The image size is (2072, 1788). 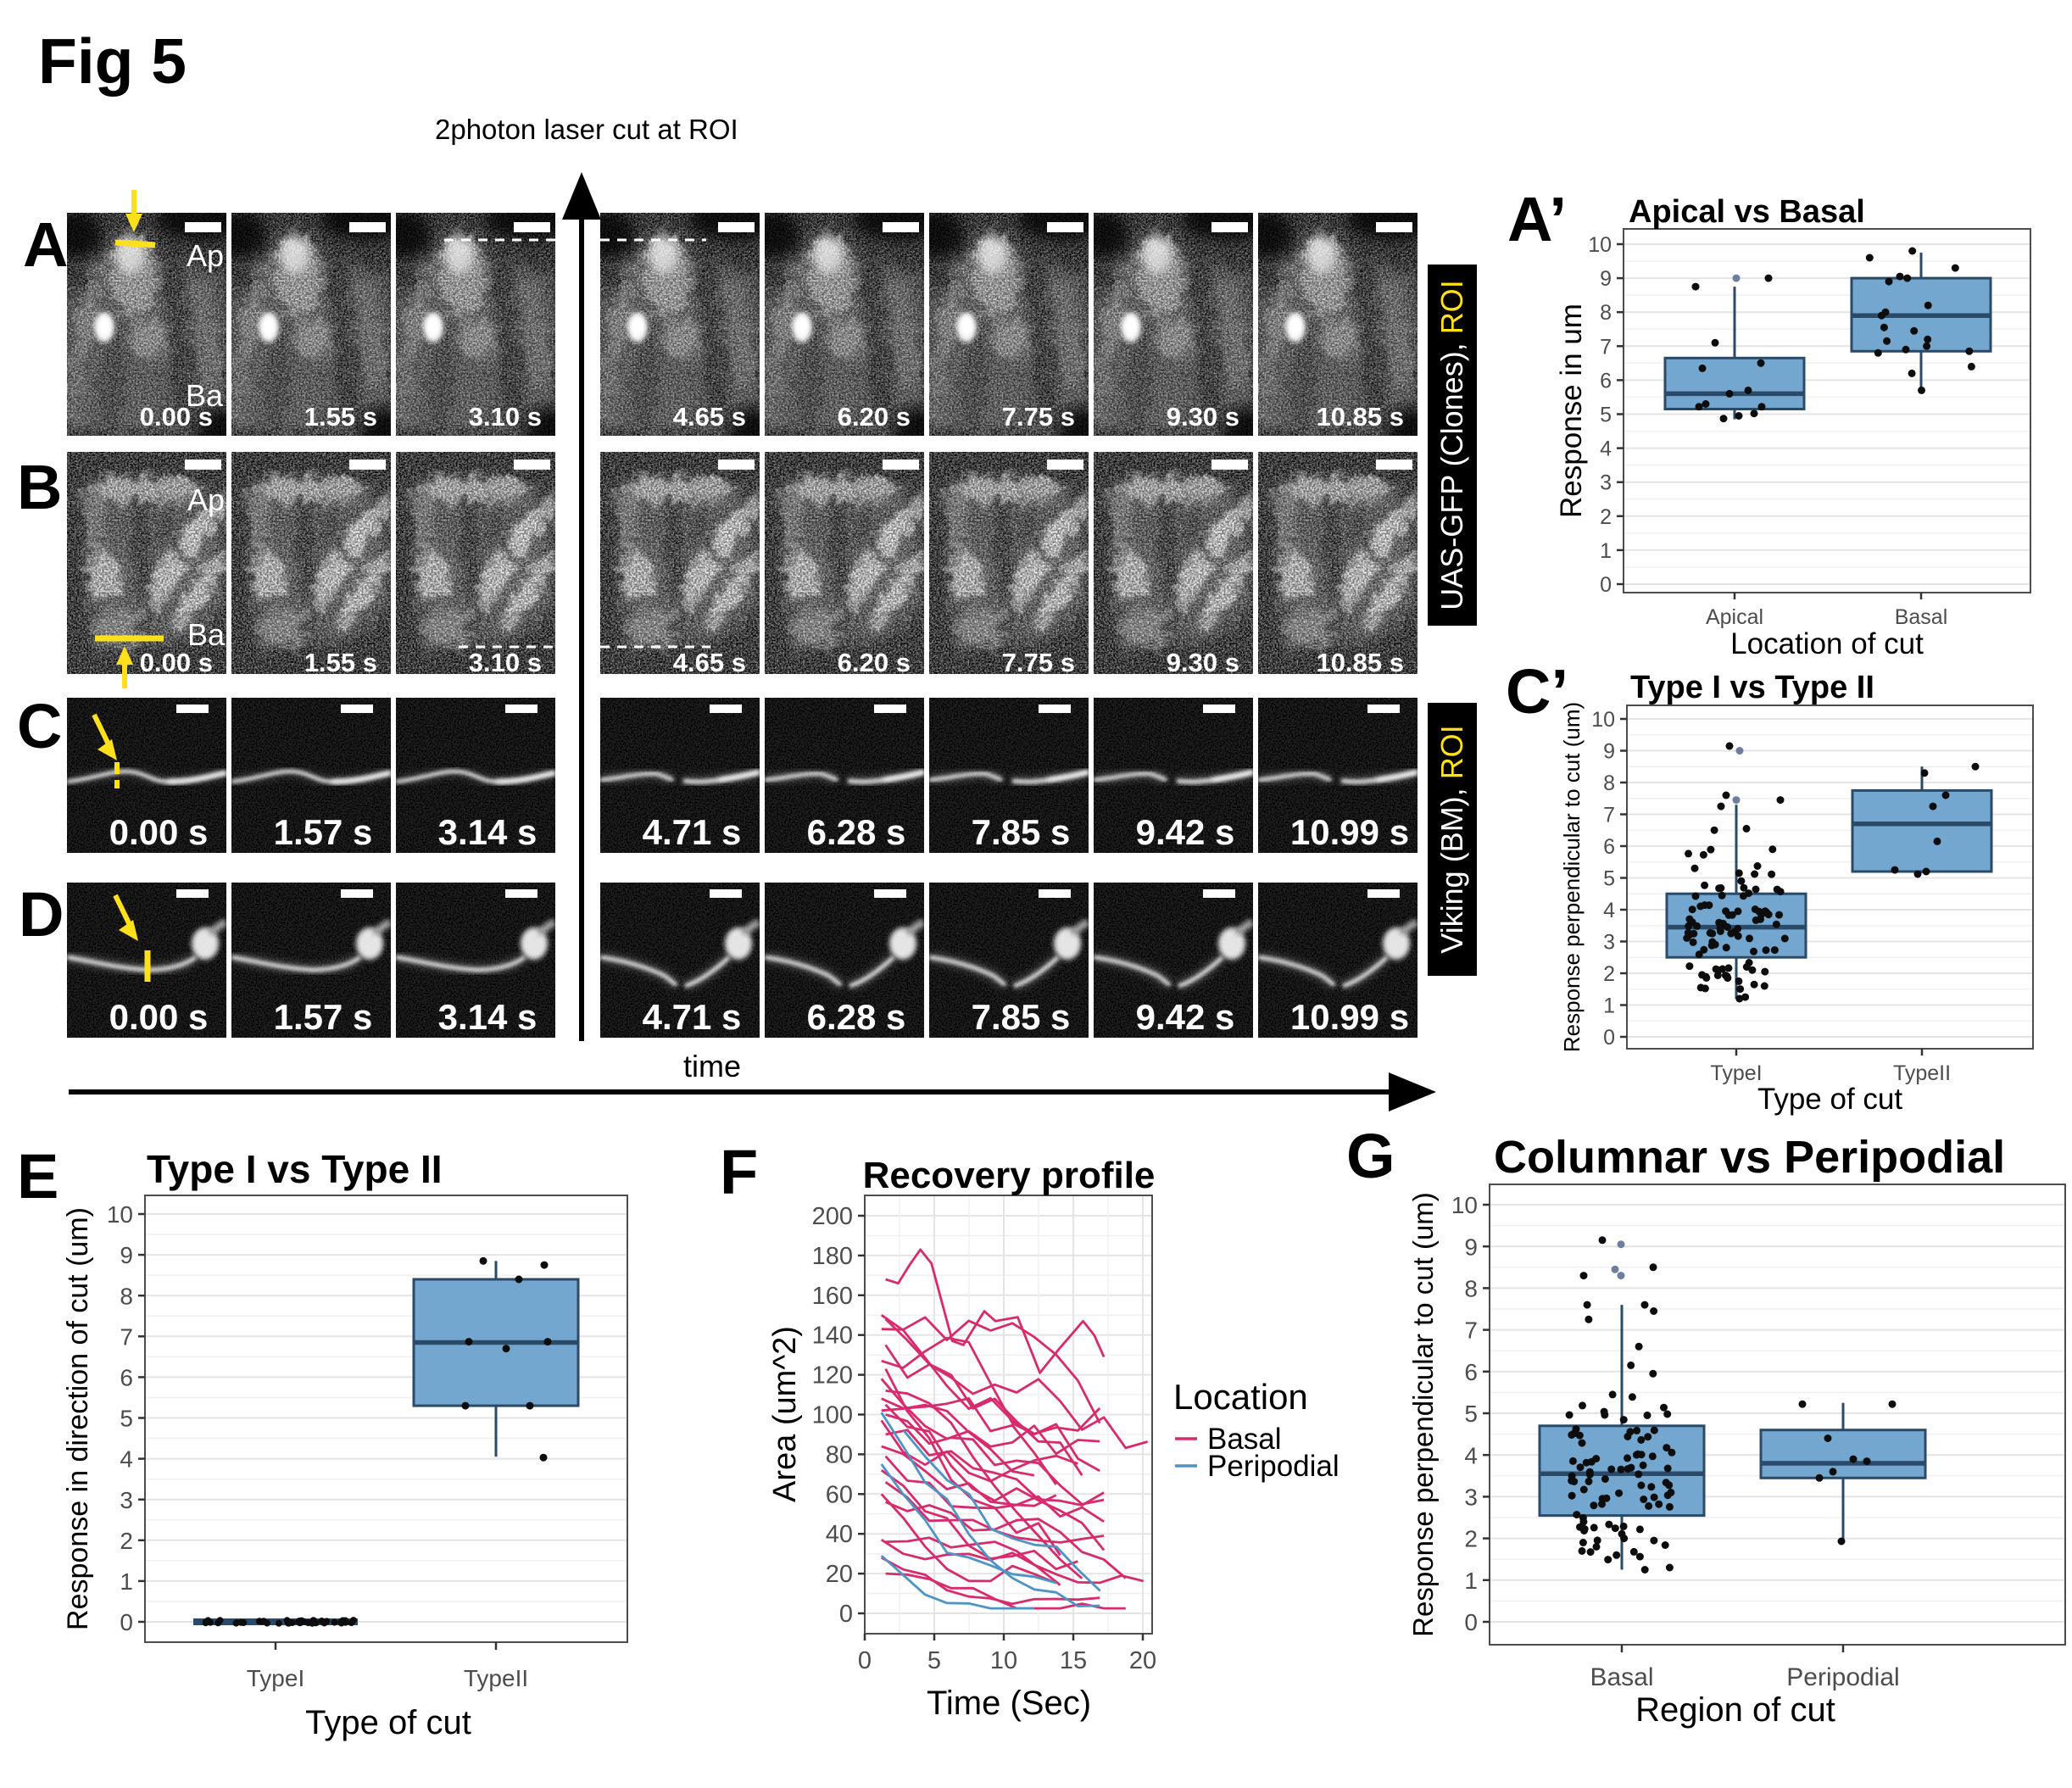 I want to click on svg-text: Ap, so click(x=206, y=499).